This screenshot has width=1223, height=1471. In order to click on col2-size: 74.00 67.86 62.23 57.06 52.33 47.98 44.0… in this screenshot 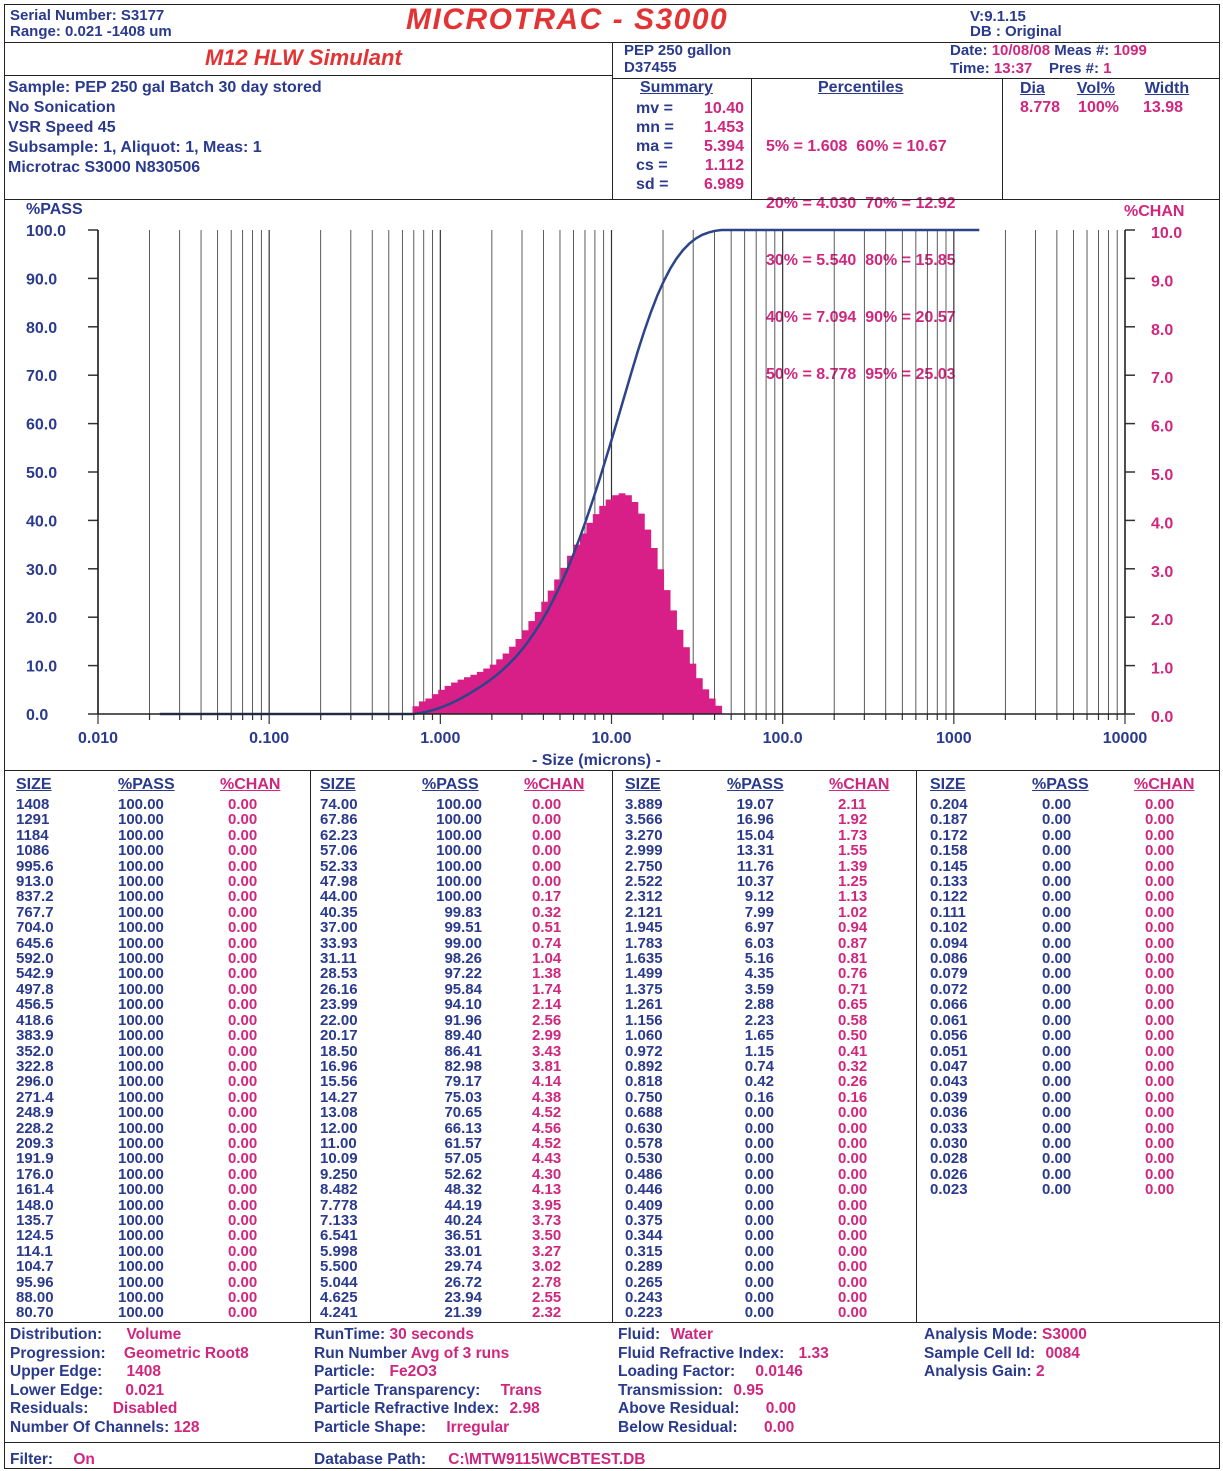, I will do `click(339, 1059)`.